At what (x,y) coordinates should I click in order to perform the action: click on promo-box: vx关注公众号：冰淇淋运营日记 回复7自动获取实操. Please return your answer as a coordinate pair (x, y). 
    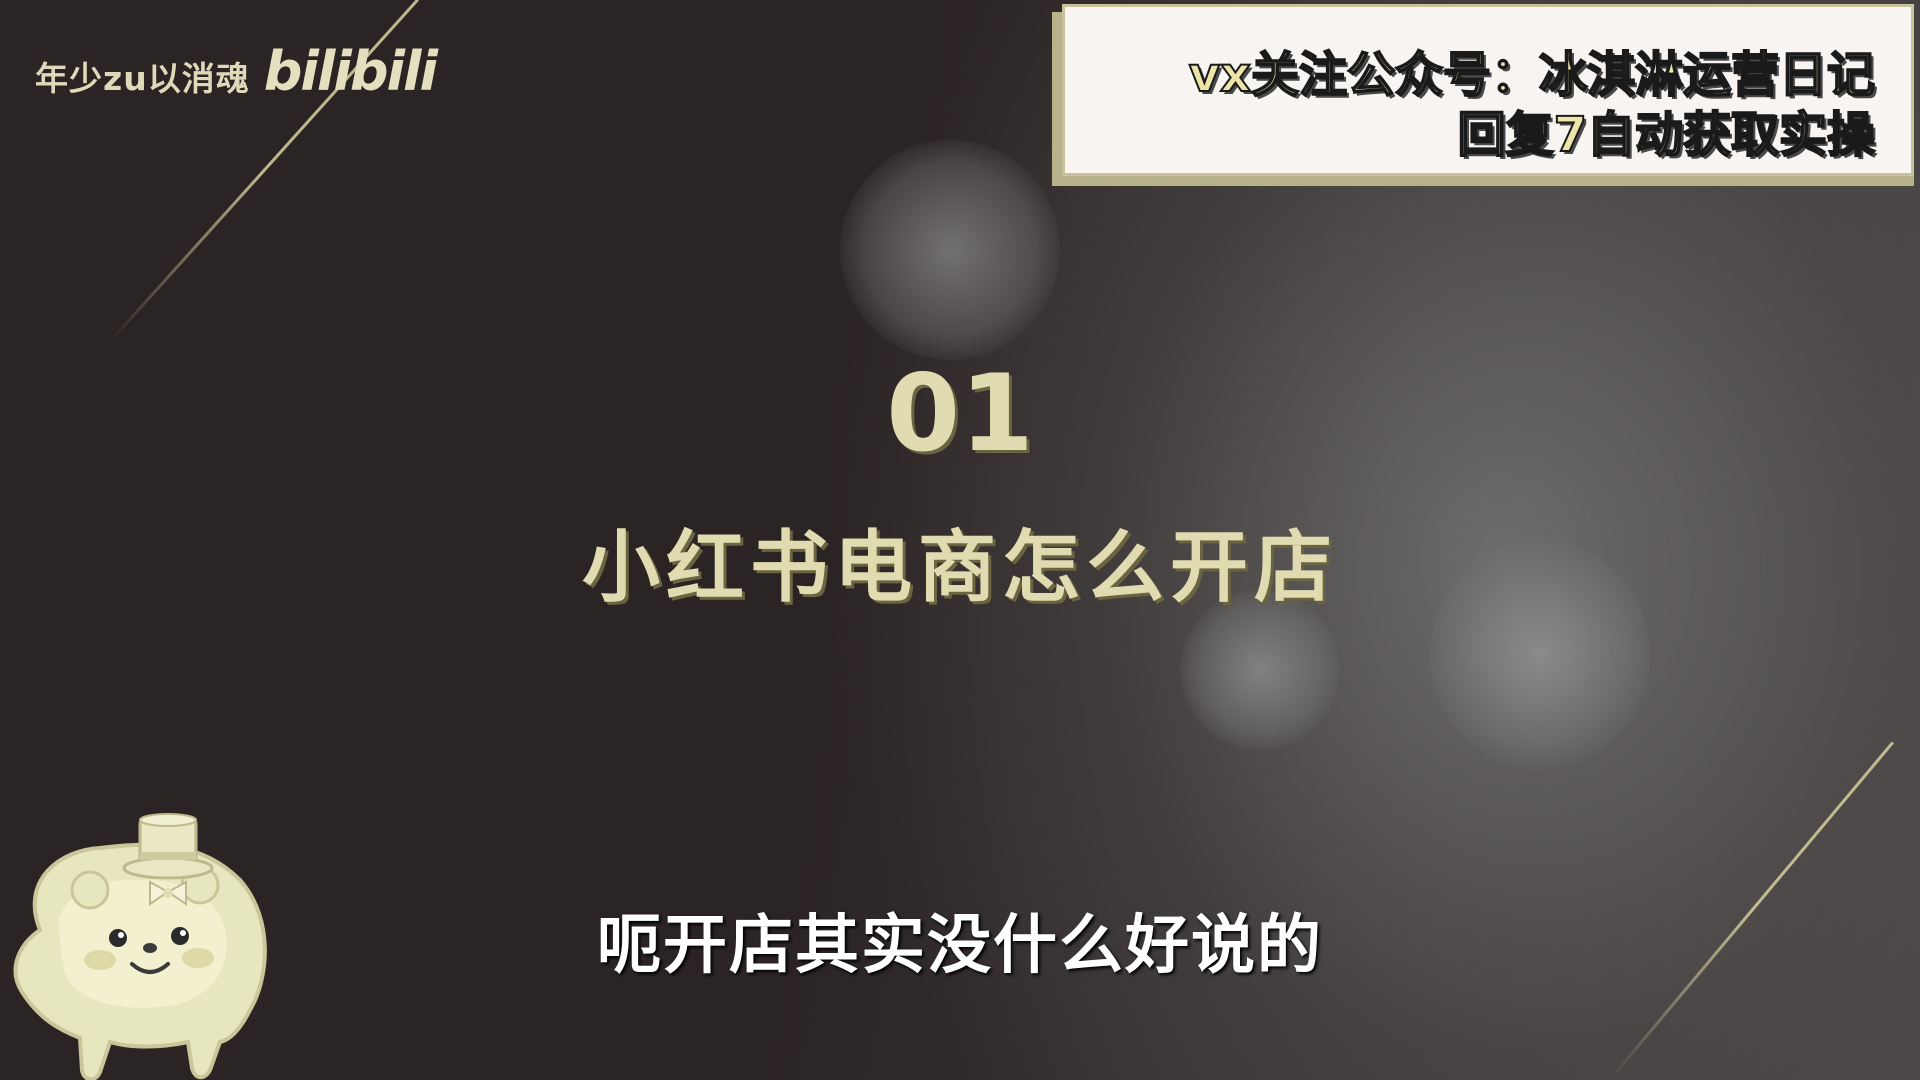
    Looking at the image, I should click on (1488, 90).